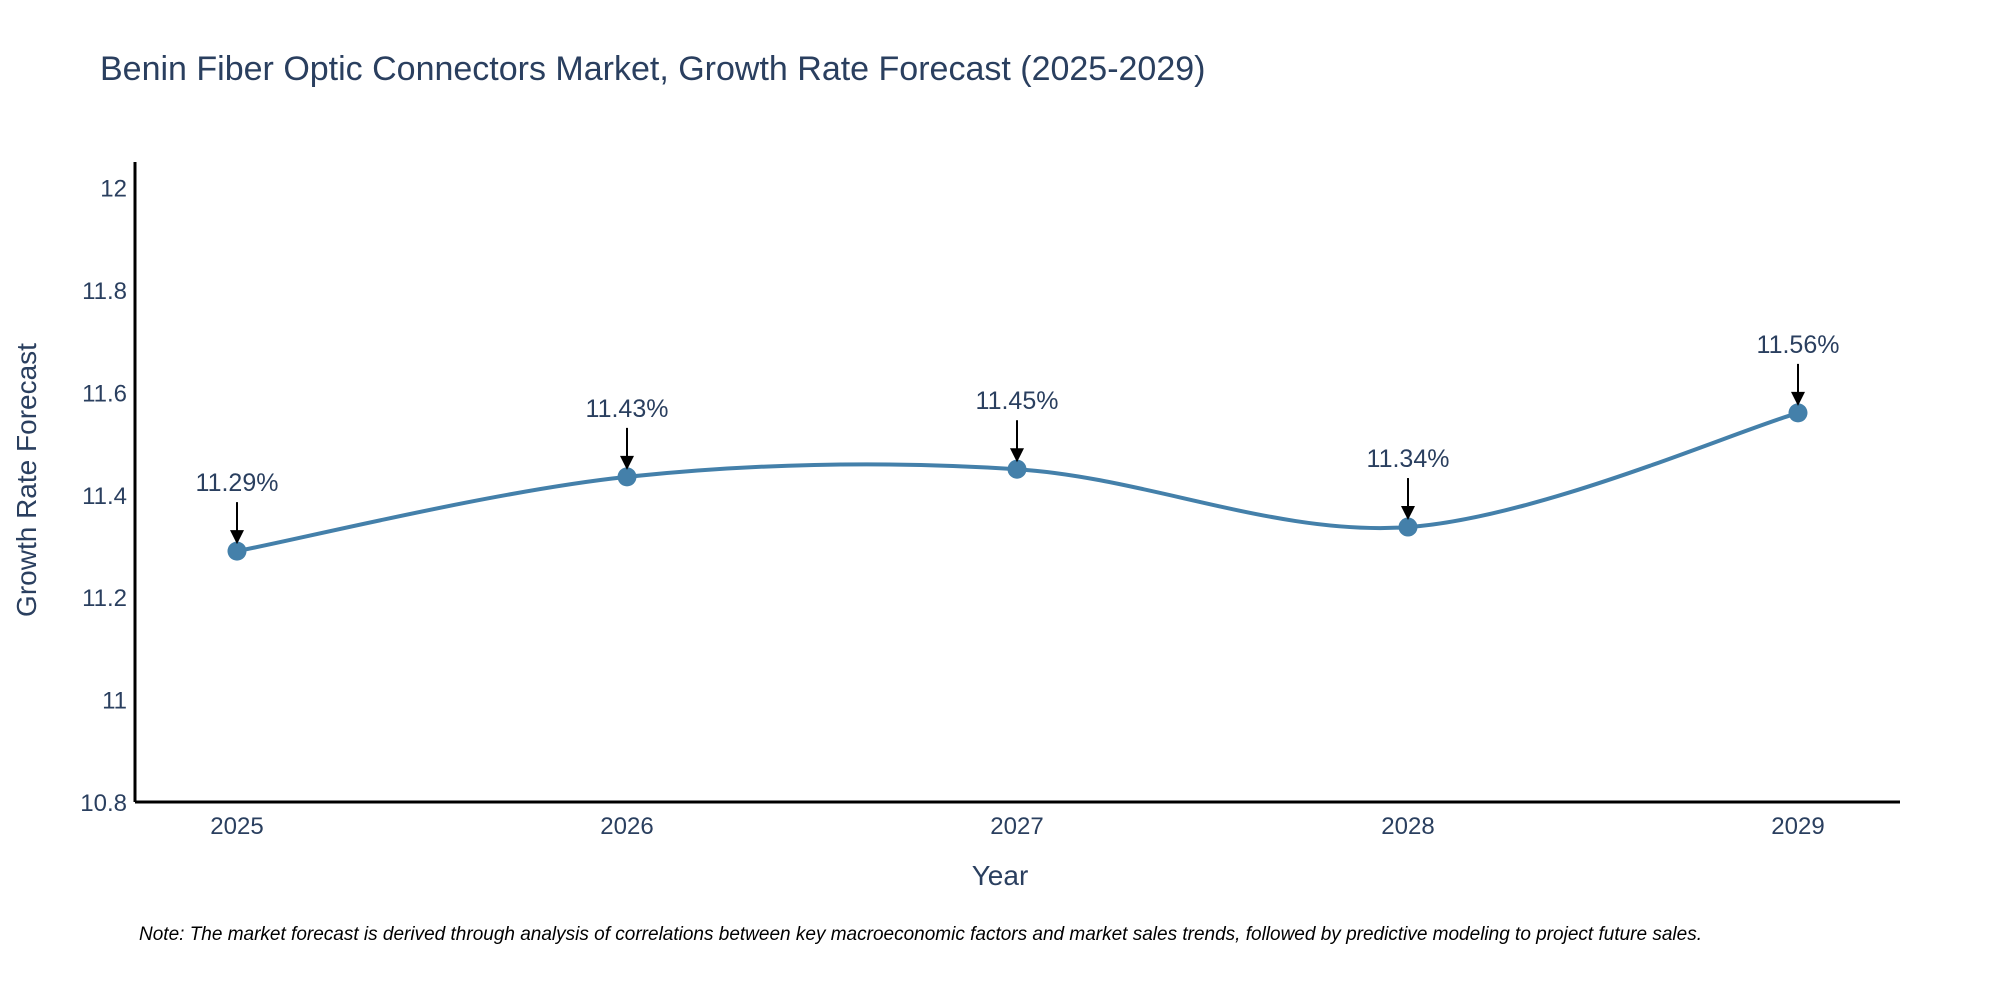 The width and height of the screenshot is (2000, 1000). What do you see at coordinates (104, 598) in the screenshot?
I see `y-tick-label: 11.2` at bounding box center [104, 598].